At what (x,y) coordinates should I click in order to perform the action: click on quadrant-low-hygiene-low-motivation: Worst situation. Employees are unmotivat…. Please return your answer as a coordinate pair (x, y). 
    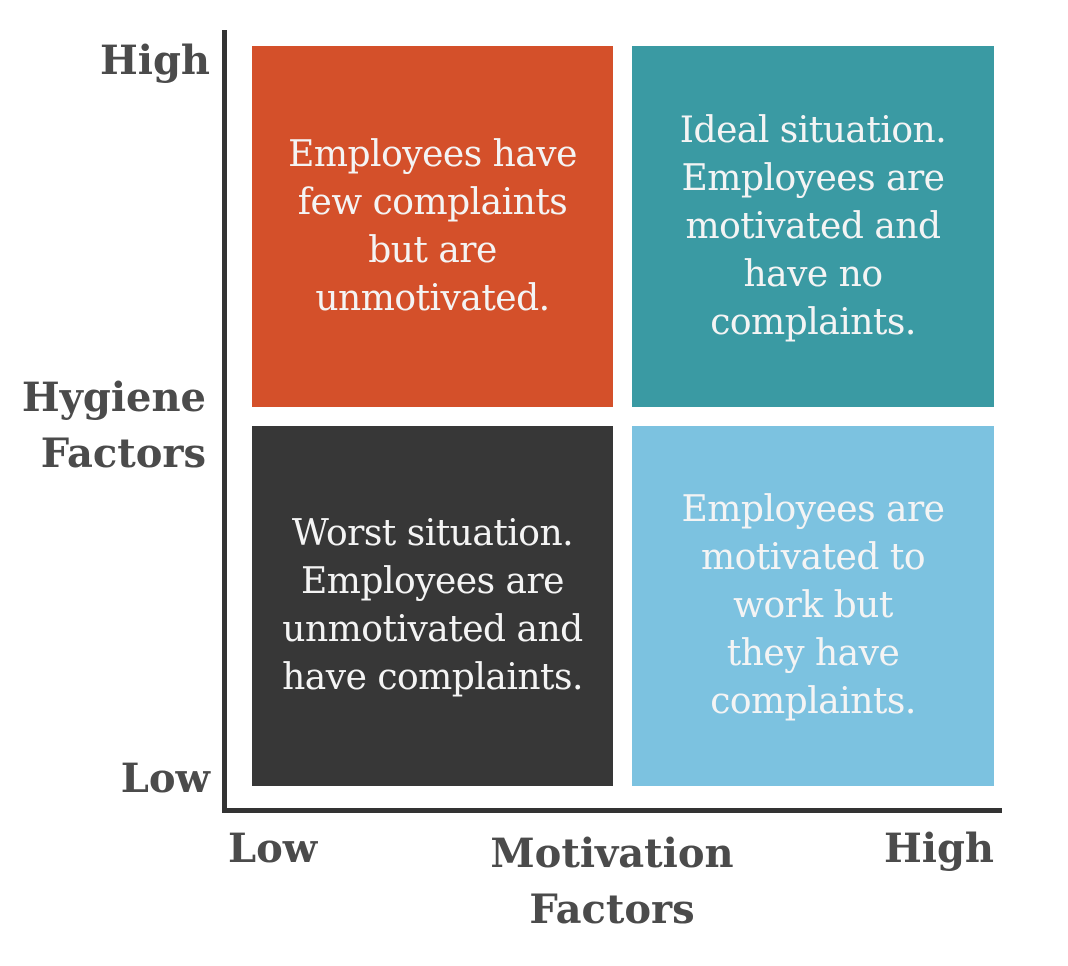
    Looking at the image, I should click on (432, 606).